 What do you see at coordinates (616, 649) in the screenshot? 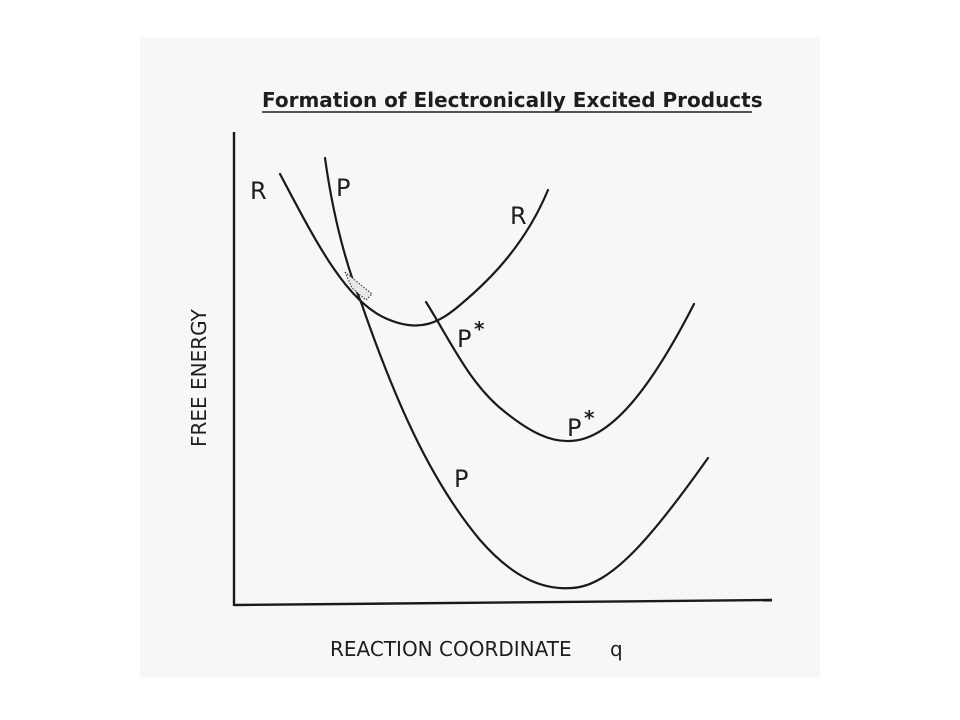
I see `x-axis-symbol: q` at bounding box center [616, 649].